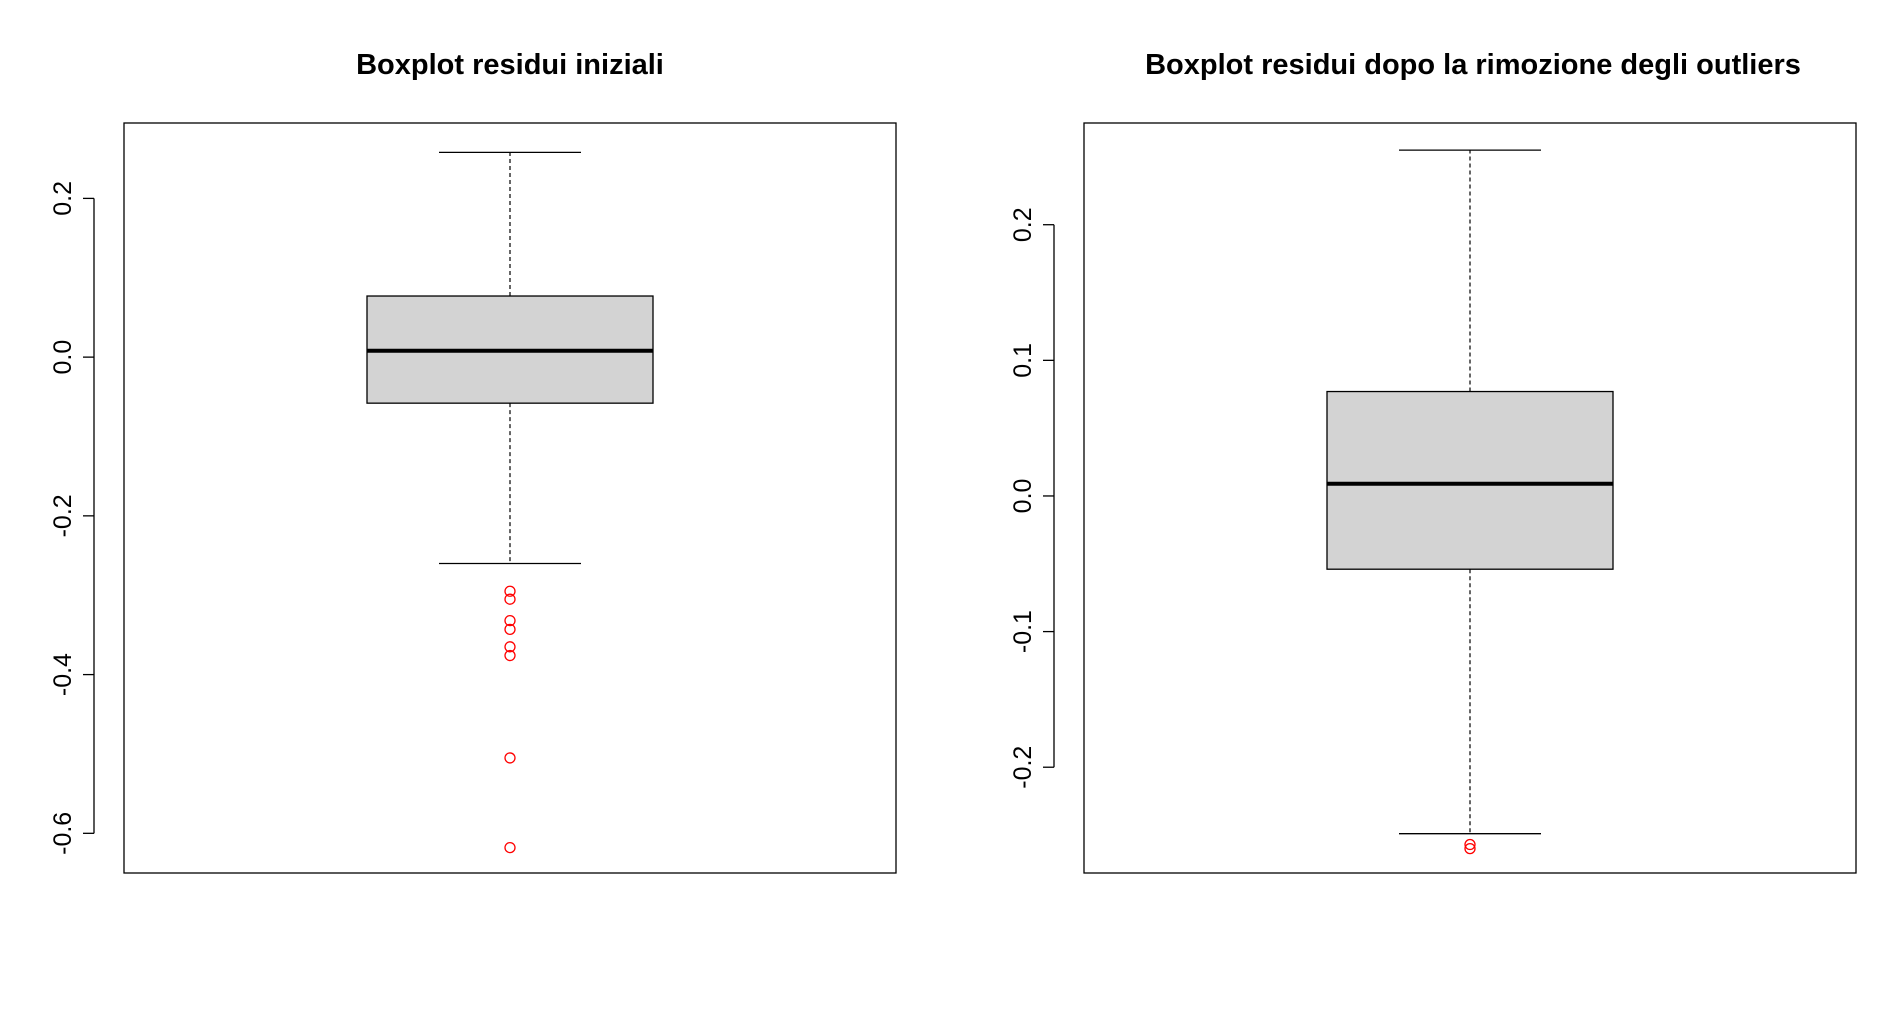  I want to click on chart-title: Boxplot residui iniziali, so click(510, 65).